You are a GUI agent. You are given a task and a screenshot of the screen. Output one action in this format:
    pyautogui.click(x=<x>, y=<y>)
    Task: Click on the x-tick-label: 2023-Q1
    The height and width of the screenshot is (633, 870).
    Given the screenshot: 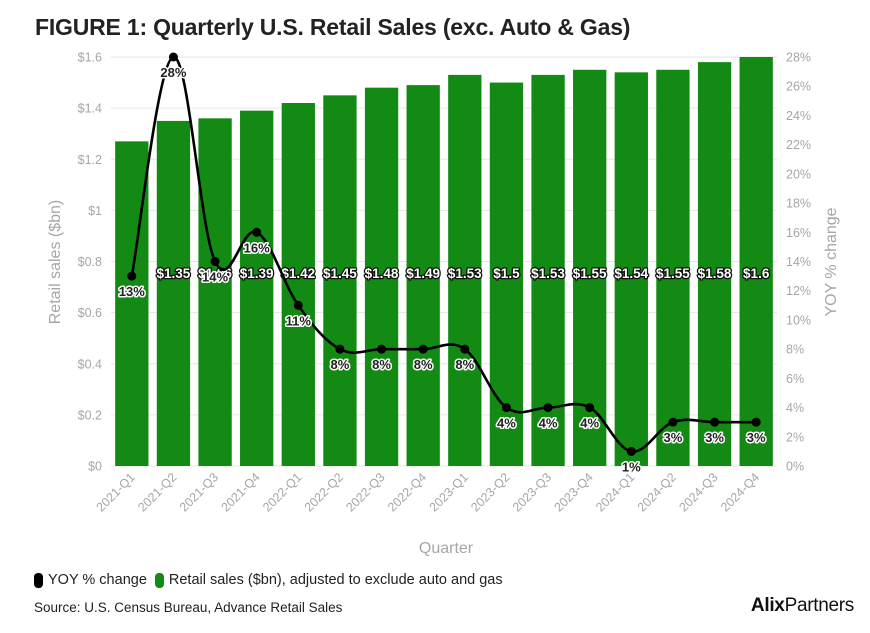 What is the action you would take?
    pyautogui.click(x=449, y=492)
    